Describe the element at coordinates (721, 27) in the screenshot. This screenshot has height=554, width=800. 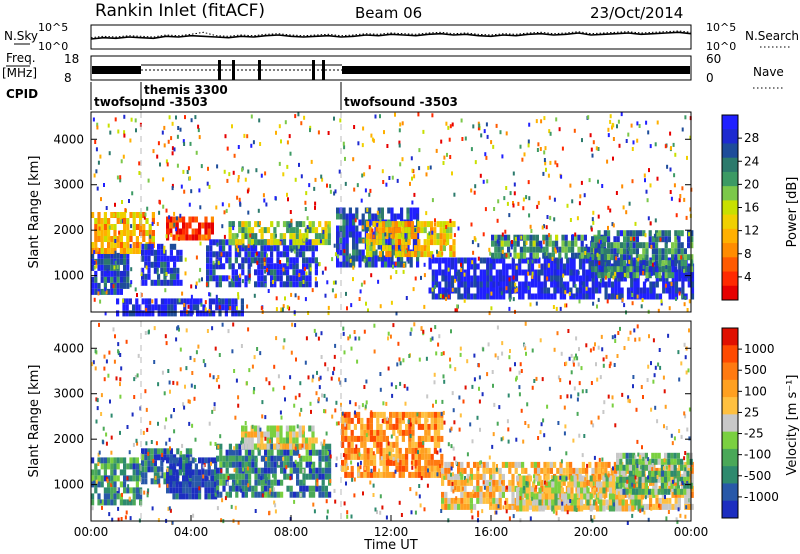
I see `noise-right-tick-top: 10^5` at that location.